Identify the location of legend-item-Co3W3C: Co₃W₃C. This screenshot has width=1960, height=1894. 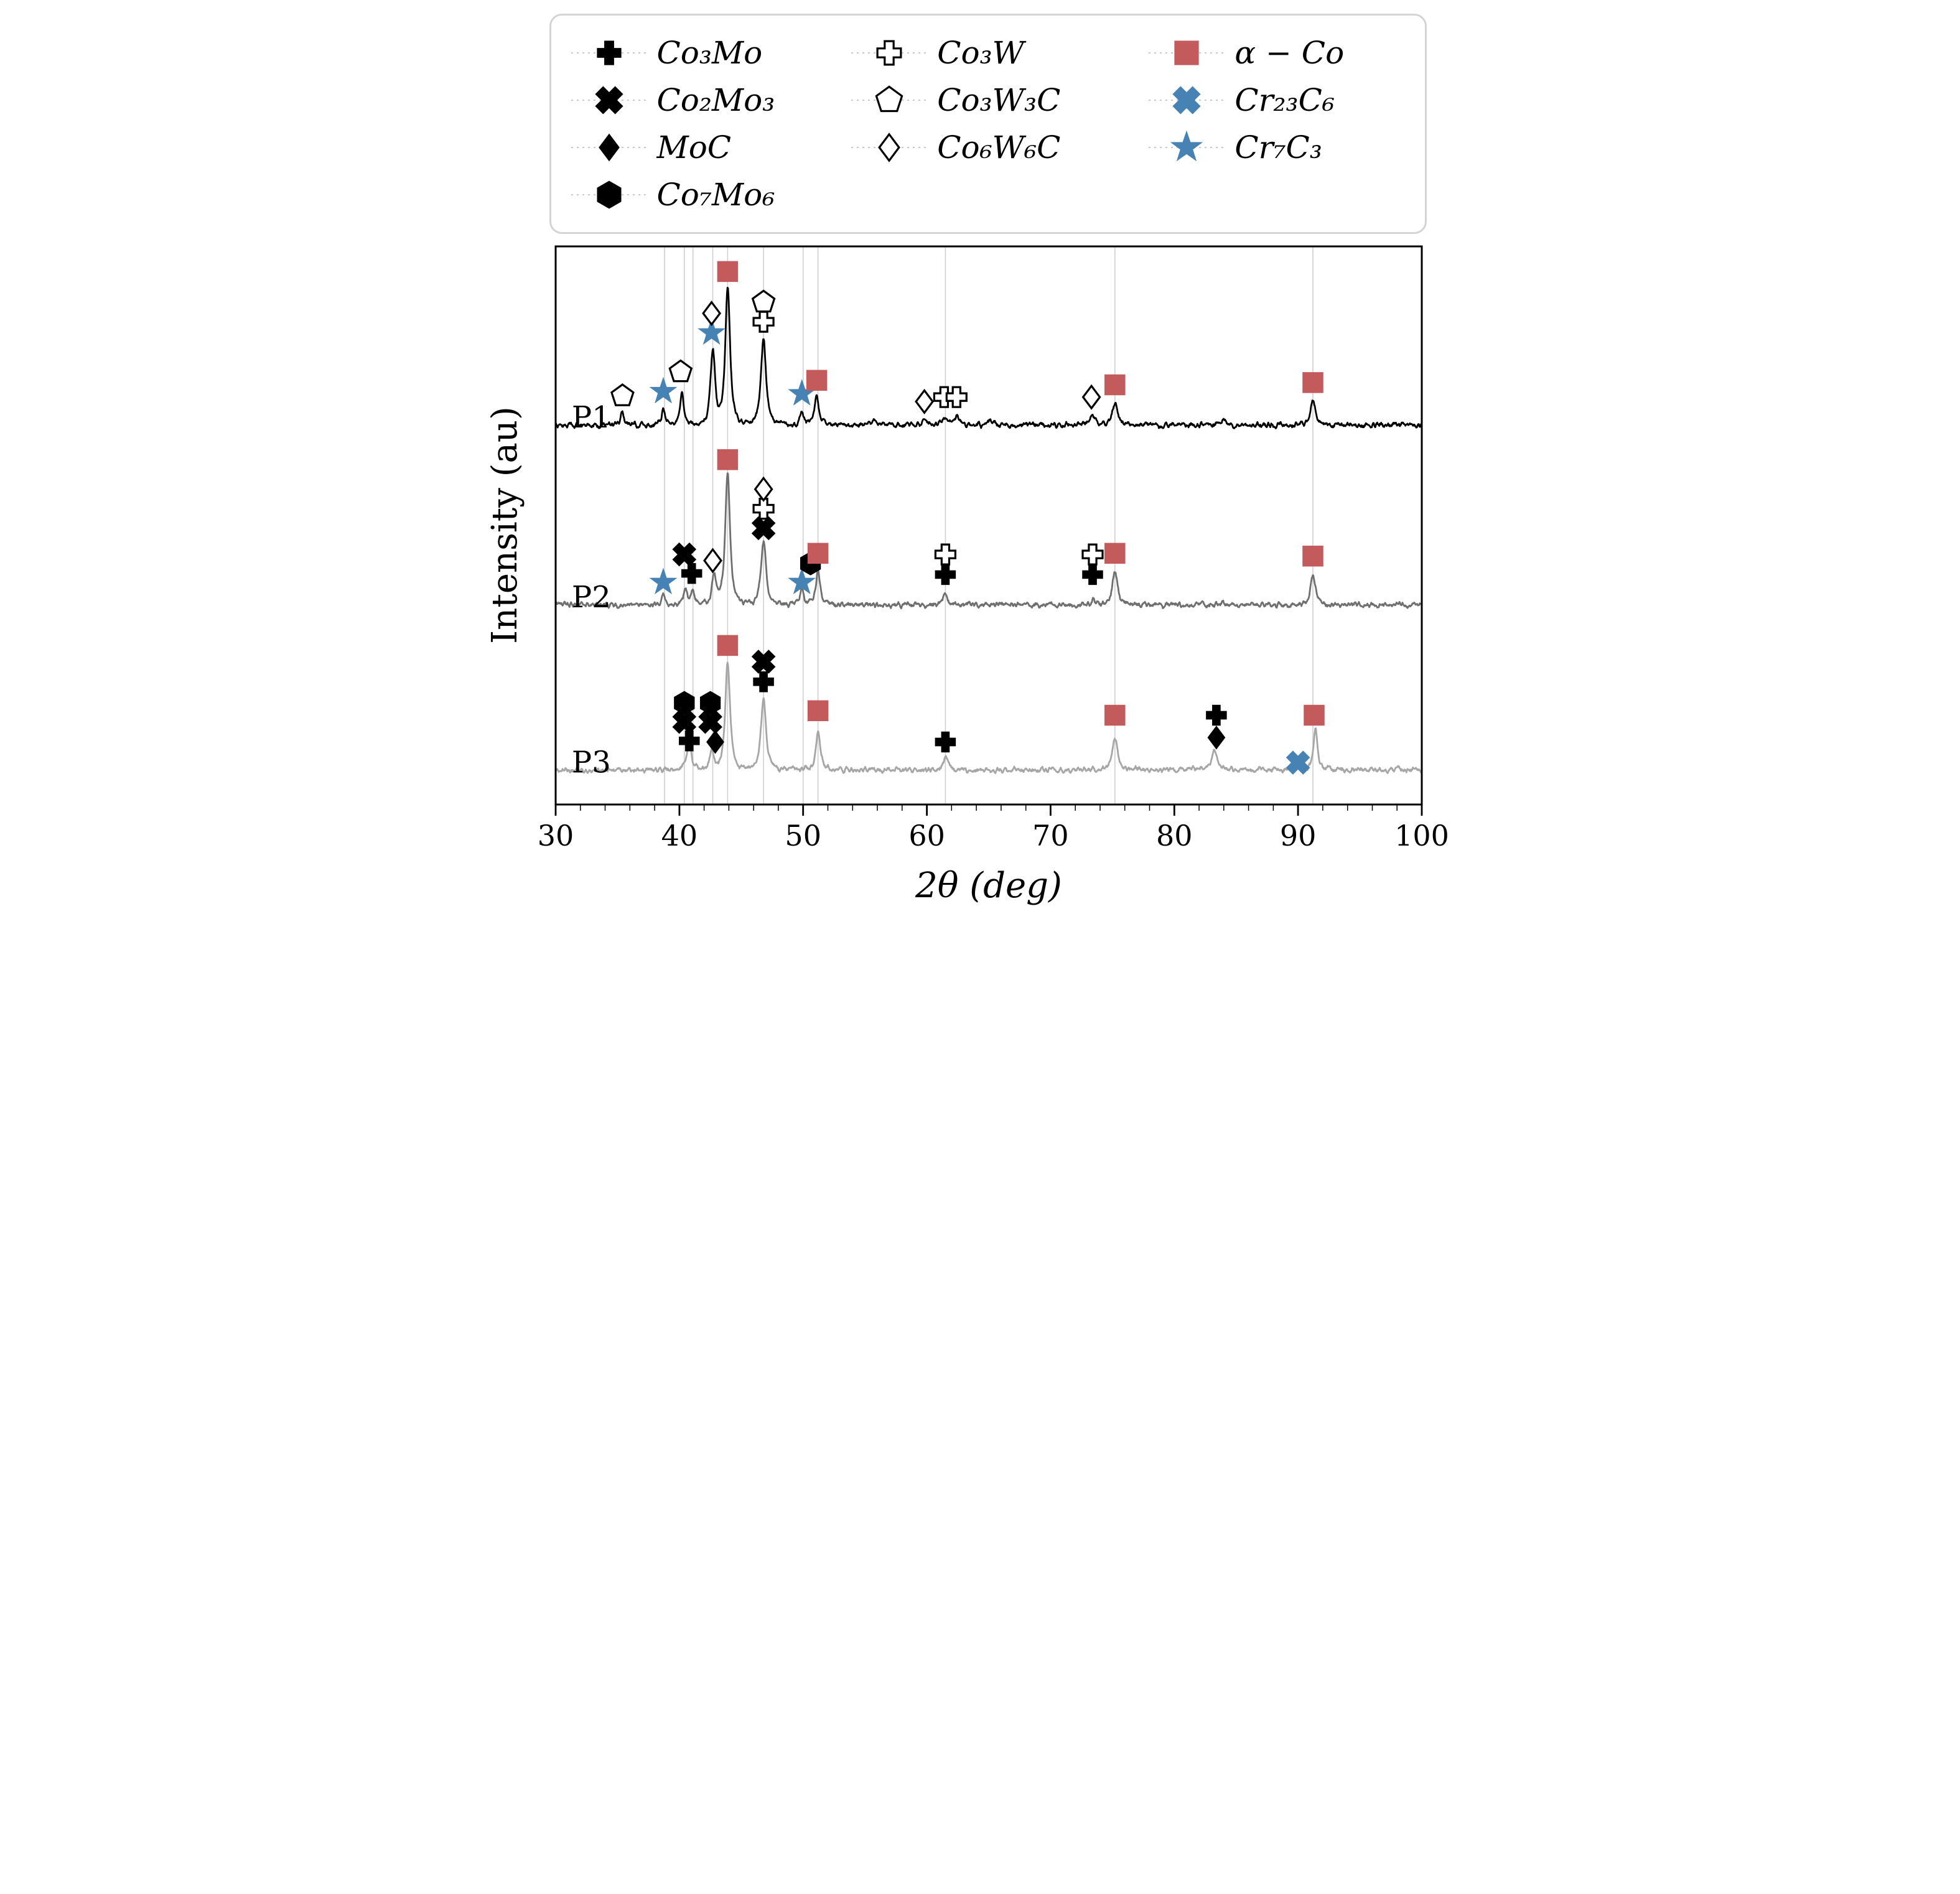
(997, 100).